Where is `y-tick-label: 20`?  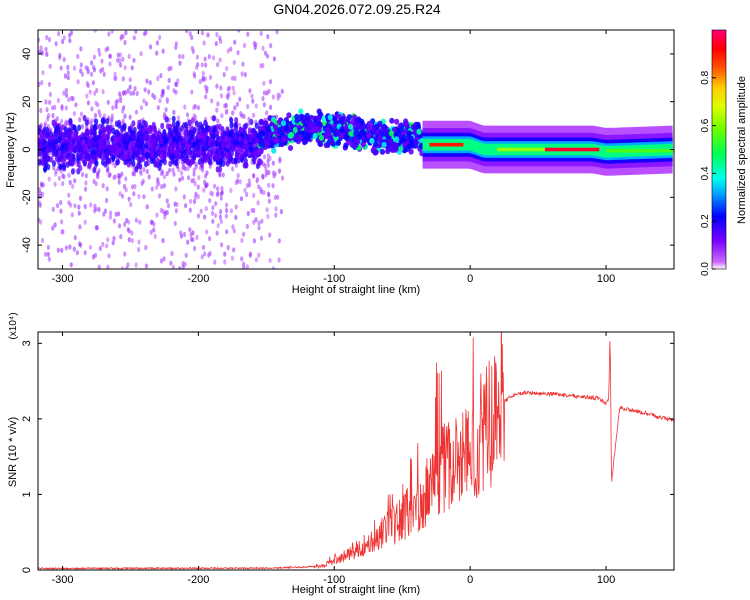
y-tick-label: 20 is located at coordinates (27, 102).